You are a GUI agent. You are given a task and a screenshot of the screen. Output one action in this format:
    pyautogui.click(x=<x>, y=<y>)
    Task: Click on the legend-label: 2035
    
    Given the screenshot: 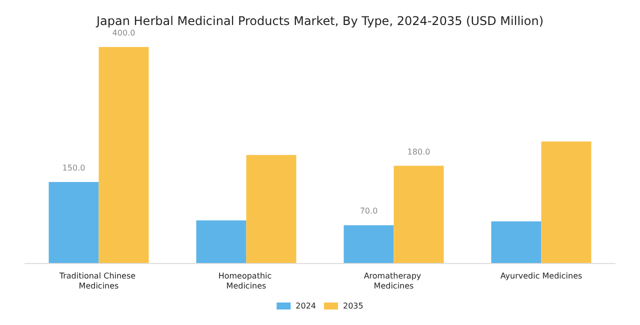 What is the action you would take?
    pyautogui.click(x=353, y=306)
    